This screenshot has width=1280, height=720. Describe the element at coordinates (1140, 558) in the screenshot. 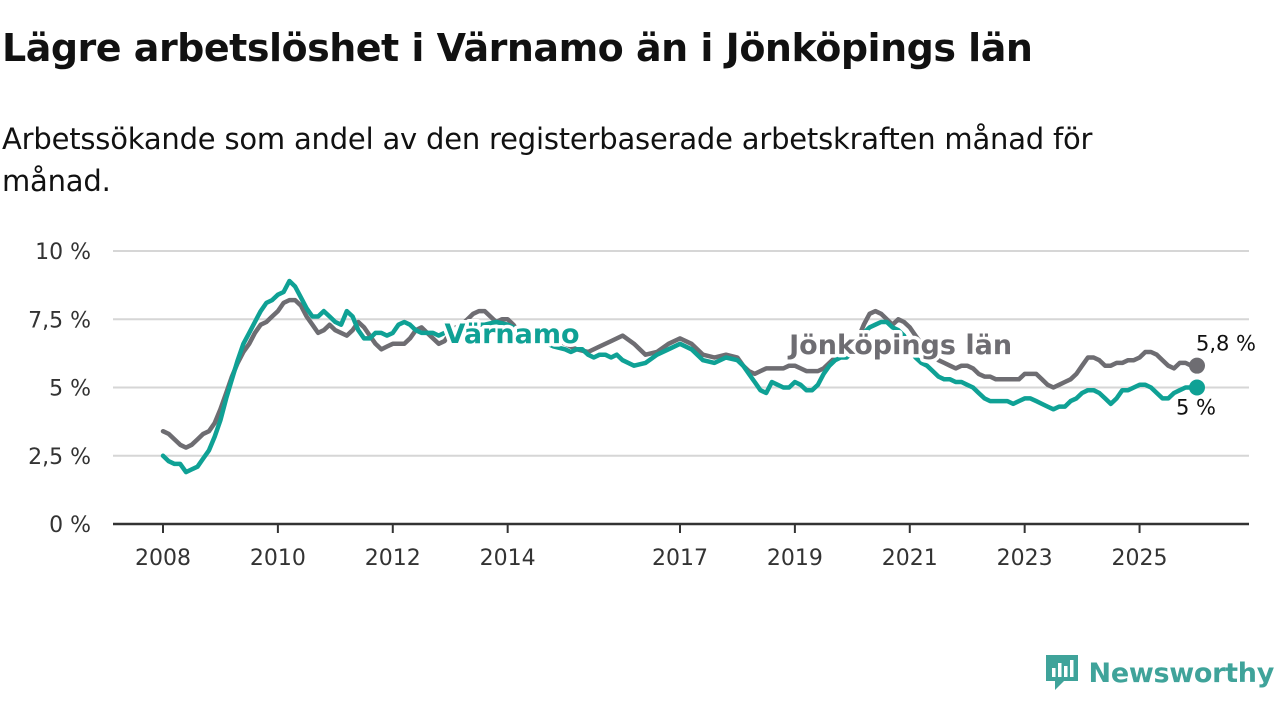

I see `x-tick-label: 2025` at that location.